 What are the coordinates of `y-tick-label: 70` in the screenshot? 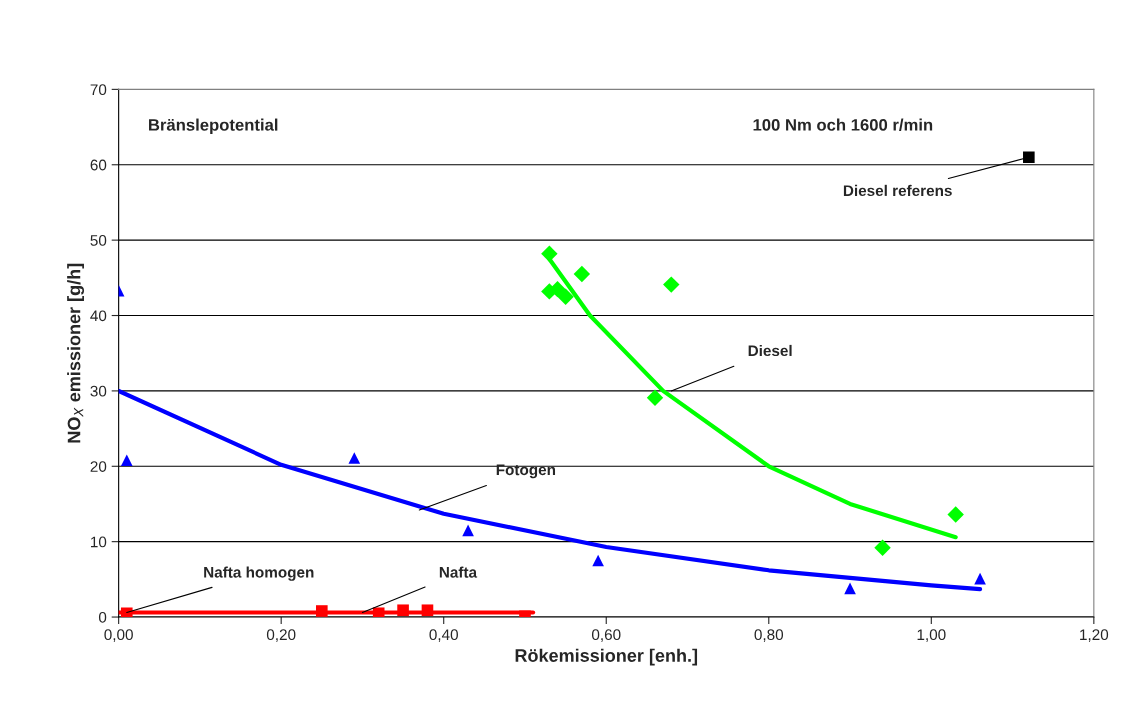 It's located at (98, 90).